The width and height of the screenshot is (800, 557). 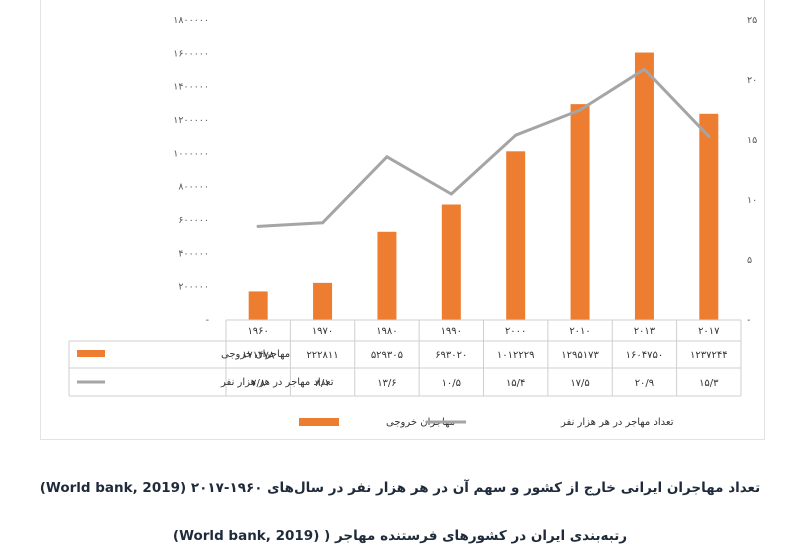 I want to click on table-row-label-per-thousand: تعداد مهاجر در هر هزار نفر, so click(x=277, y=382).